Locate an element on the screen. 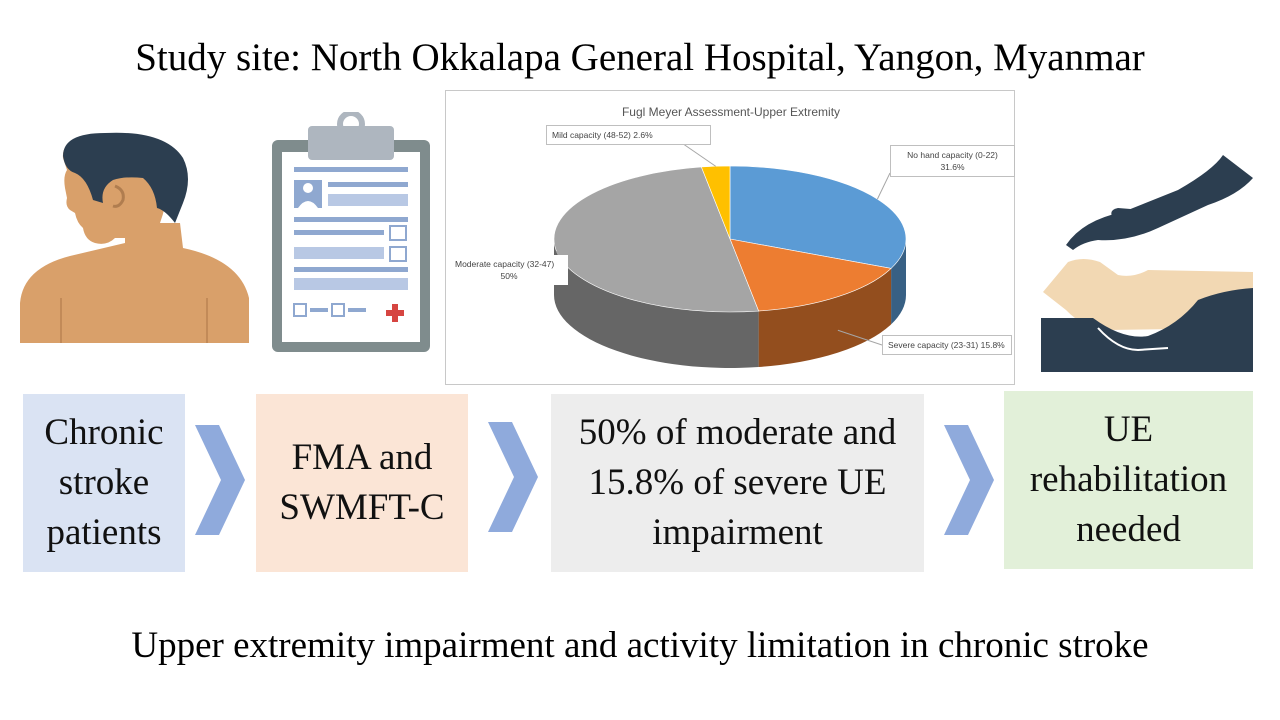  callout-moderate: Moderate capacity (32-47) 50% is located at coordinates (509, 270).